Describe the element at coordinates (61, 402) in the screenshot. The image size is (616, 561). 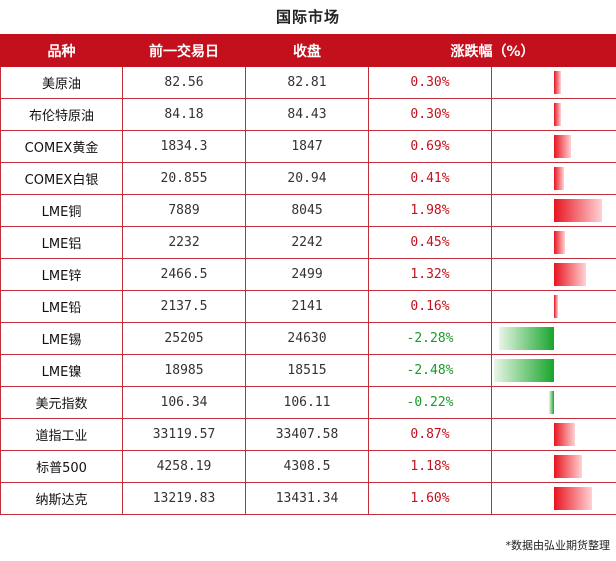
I see `commodity-name: 美元指数` at that location.